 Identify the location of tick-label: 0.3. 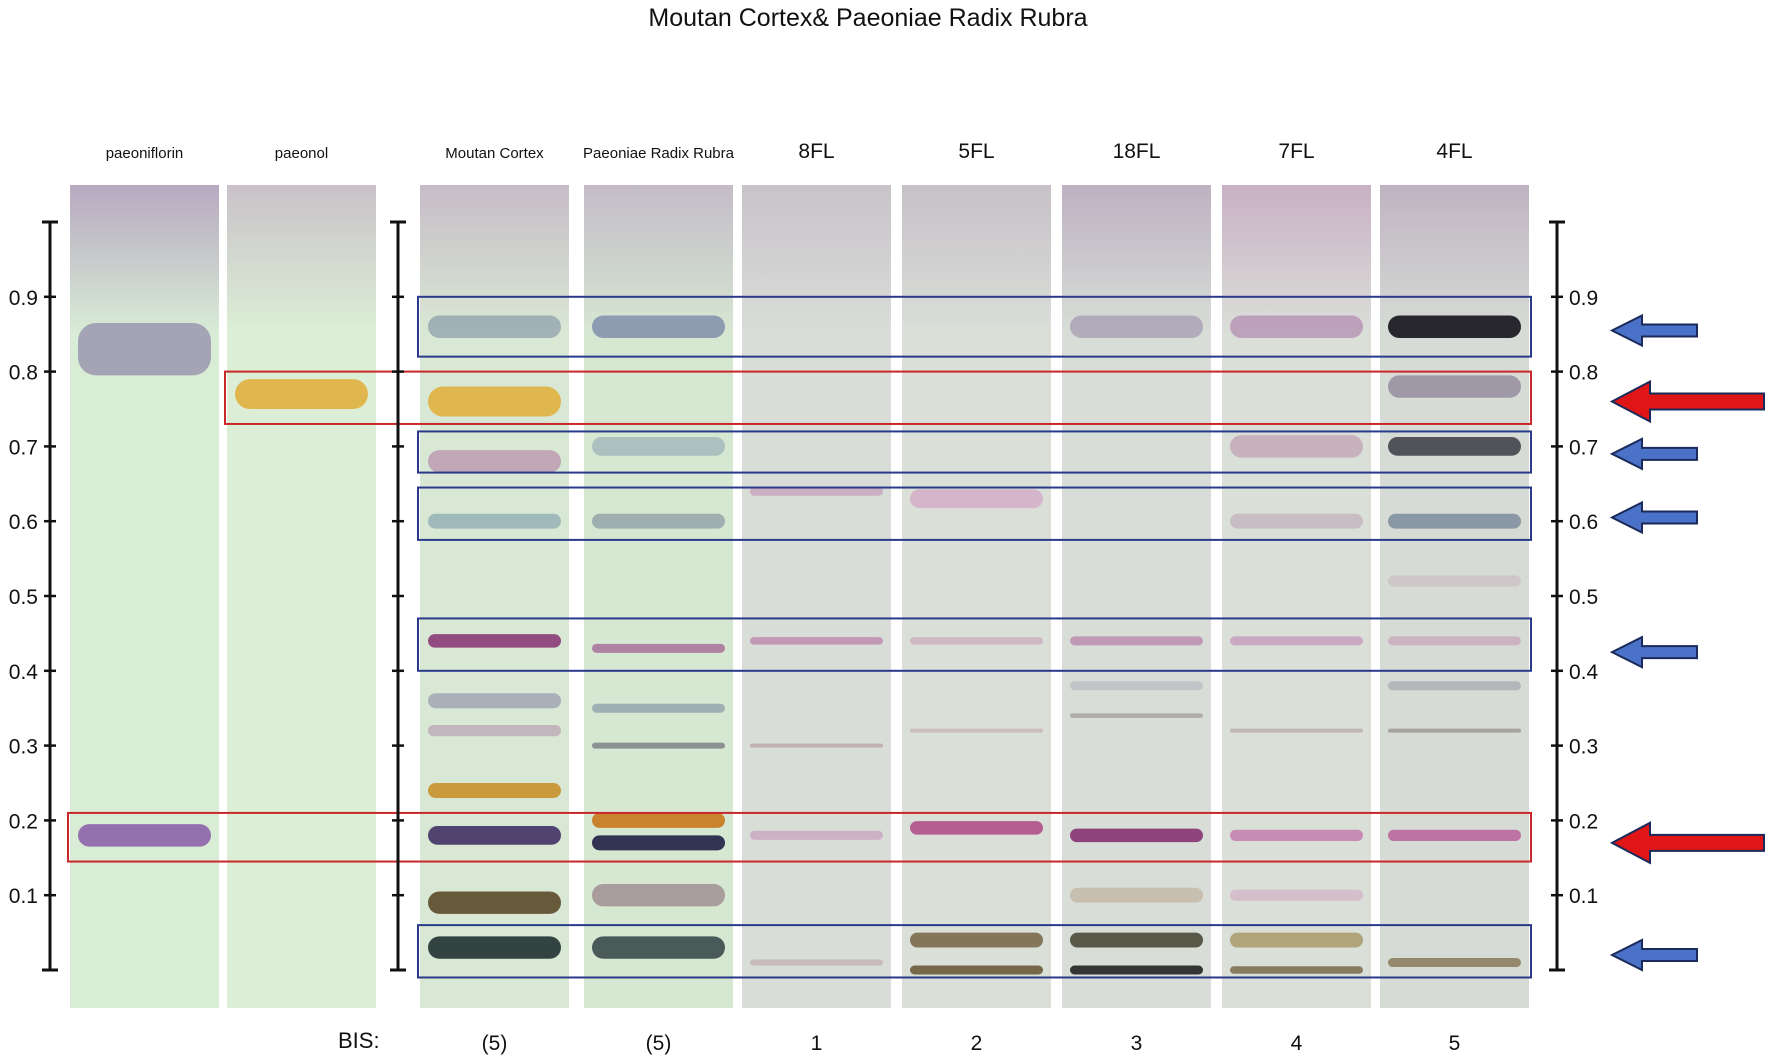
(1583, 747).